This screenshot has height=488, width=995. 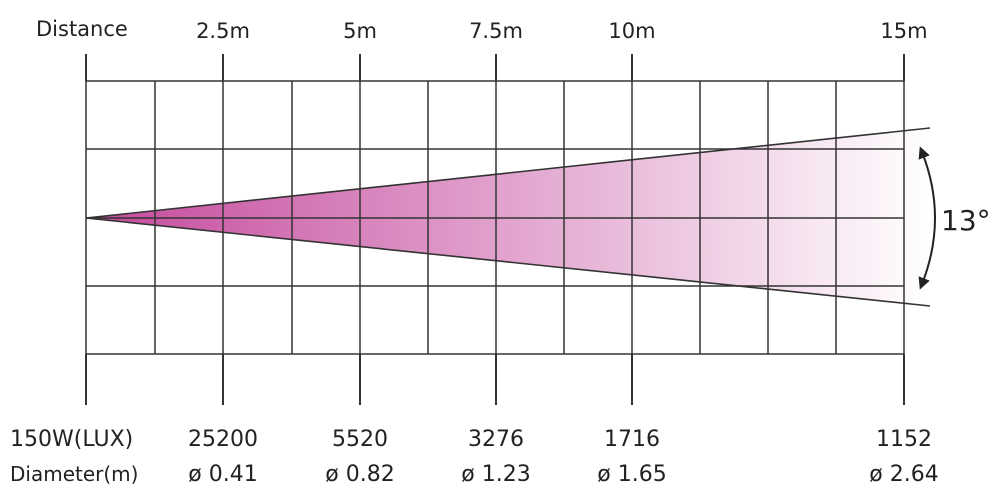 I want to click on distance-mark-label: 5m, so click(x=360, y=31).